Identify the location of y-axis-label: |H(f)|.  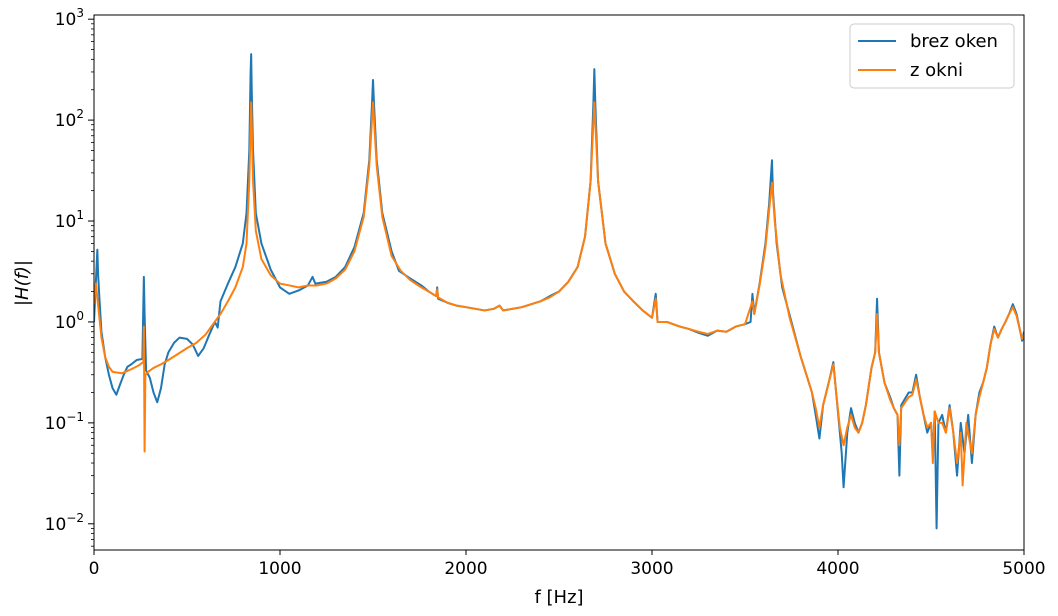
(22, 283).